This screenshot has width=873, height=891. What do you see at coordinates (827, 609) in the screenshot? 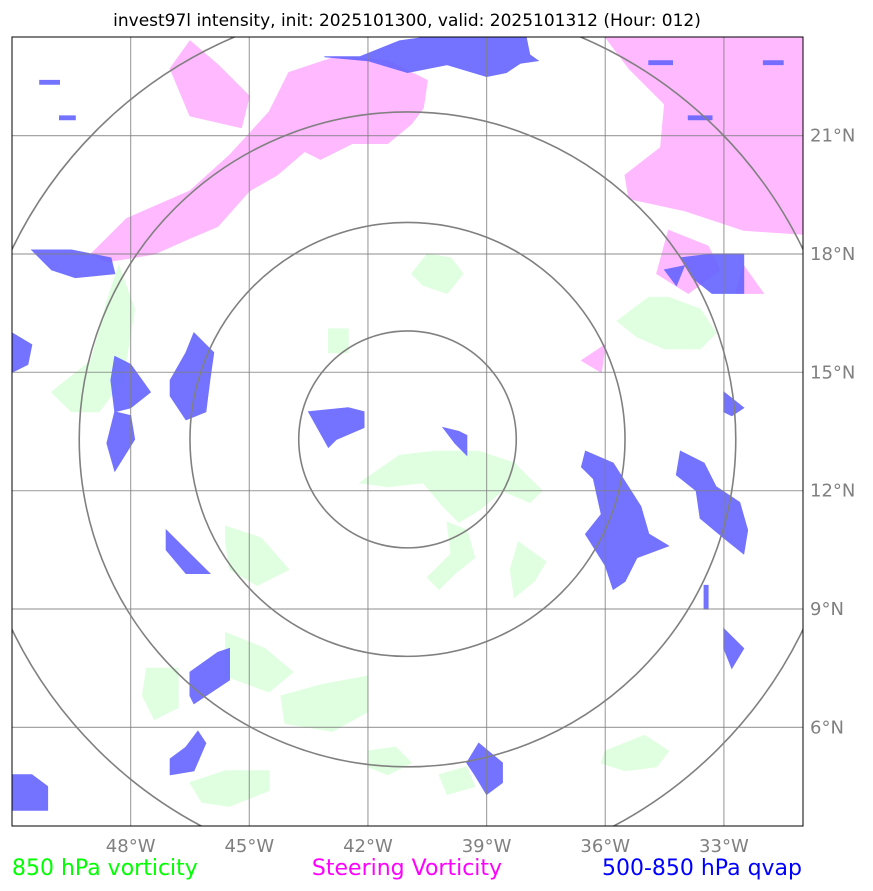
I see `lat-tick-label-1: 9°N` at bounding box center [827, 609].